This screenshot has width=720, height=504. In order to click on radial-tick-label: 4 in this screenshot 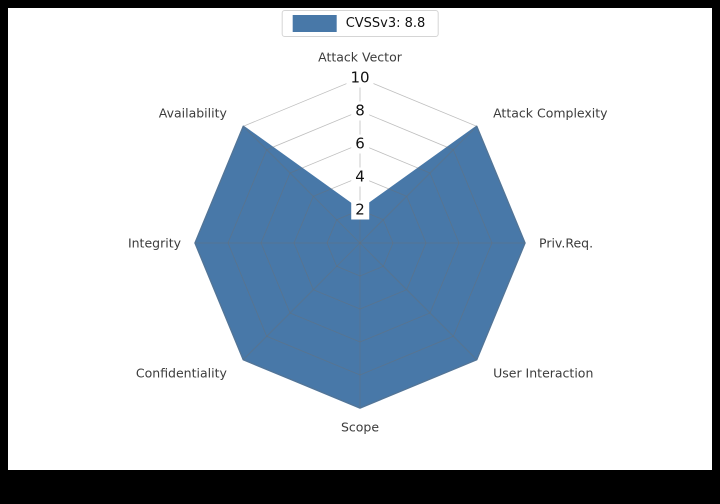, I will do `click(360, 177)`.